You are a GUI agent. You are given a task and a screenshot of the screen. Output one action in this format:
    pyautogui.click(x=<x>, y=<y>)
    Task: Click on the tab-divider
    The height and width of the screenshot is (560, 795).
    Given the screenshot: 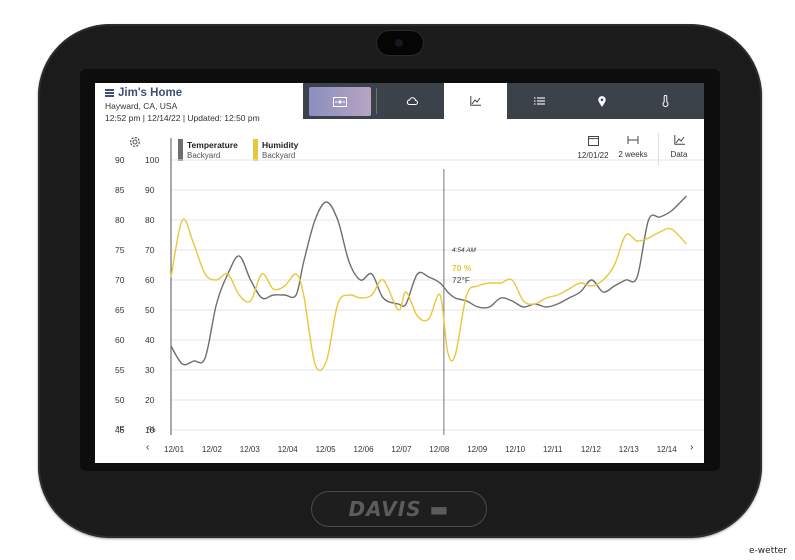 What is the action you would take?
    pyautogui.click(x=376, y=101)
    